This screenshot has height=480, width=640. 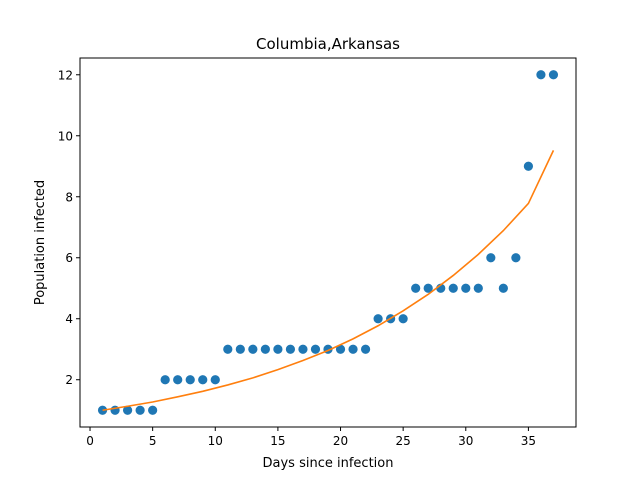 What do you see at coordinates (90, 441) in the screenshot?
I see `x-tick-label: 0` at bounding box center [90, 441].